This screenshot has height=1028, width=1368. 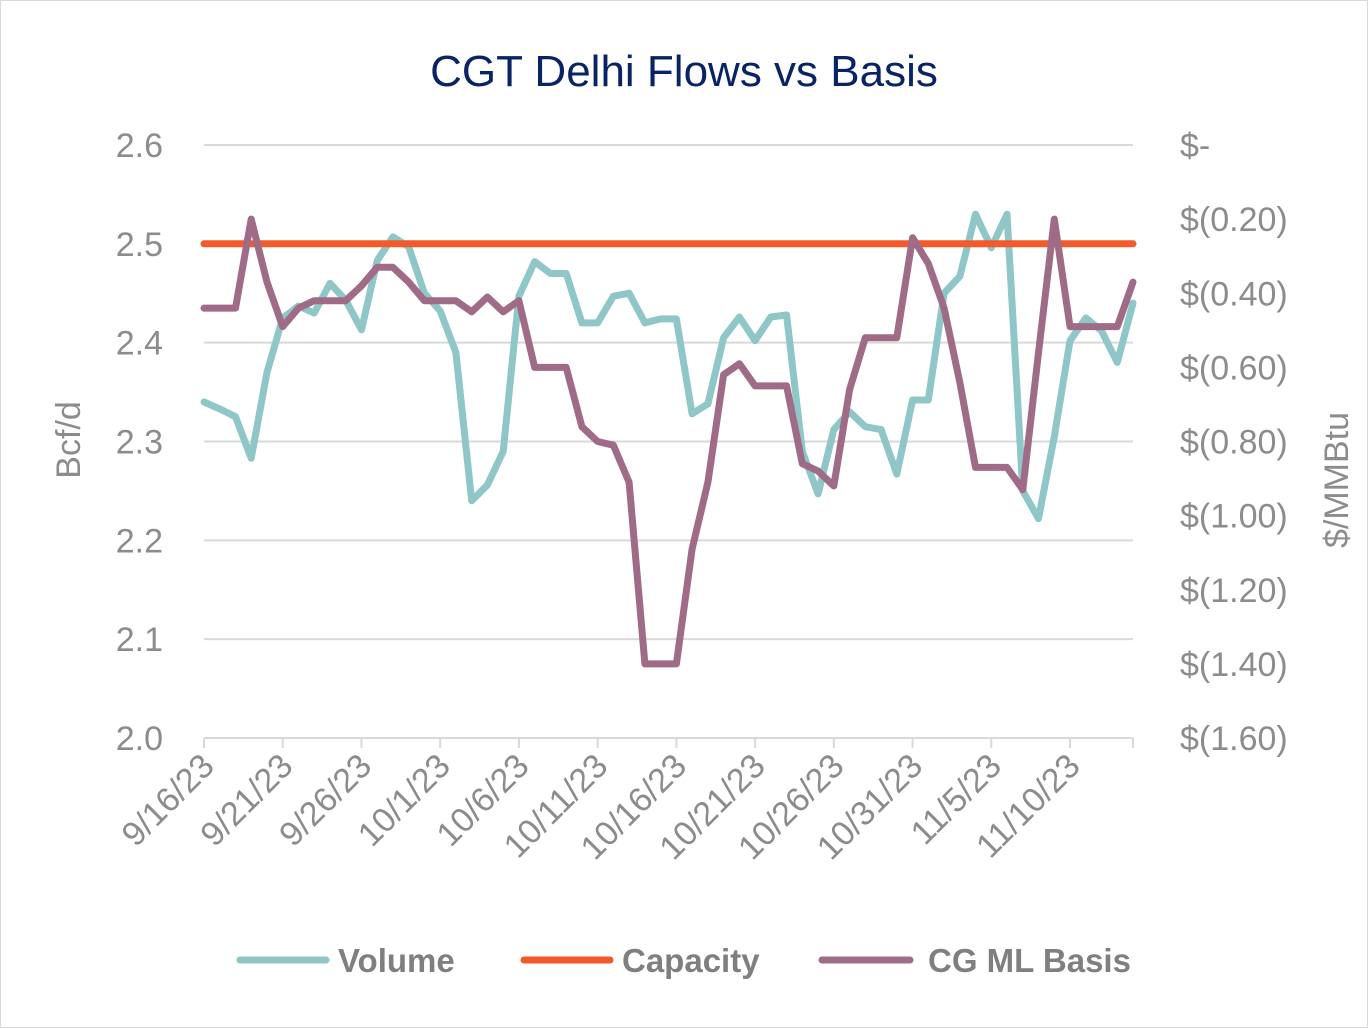 I want to click on legend-label: Capacity, so click(x=691, y=960).